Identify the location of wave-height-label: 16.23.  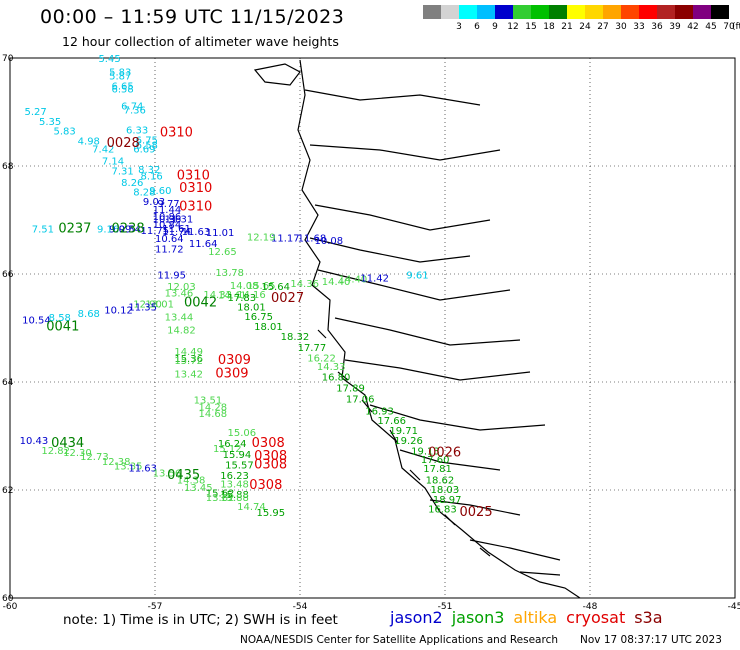
(234, 476).